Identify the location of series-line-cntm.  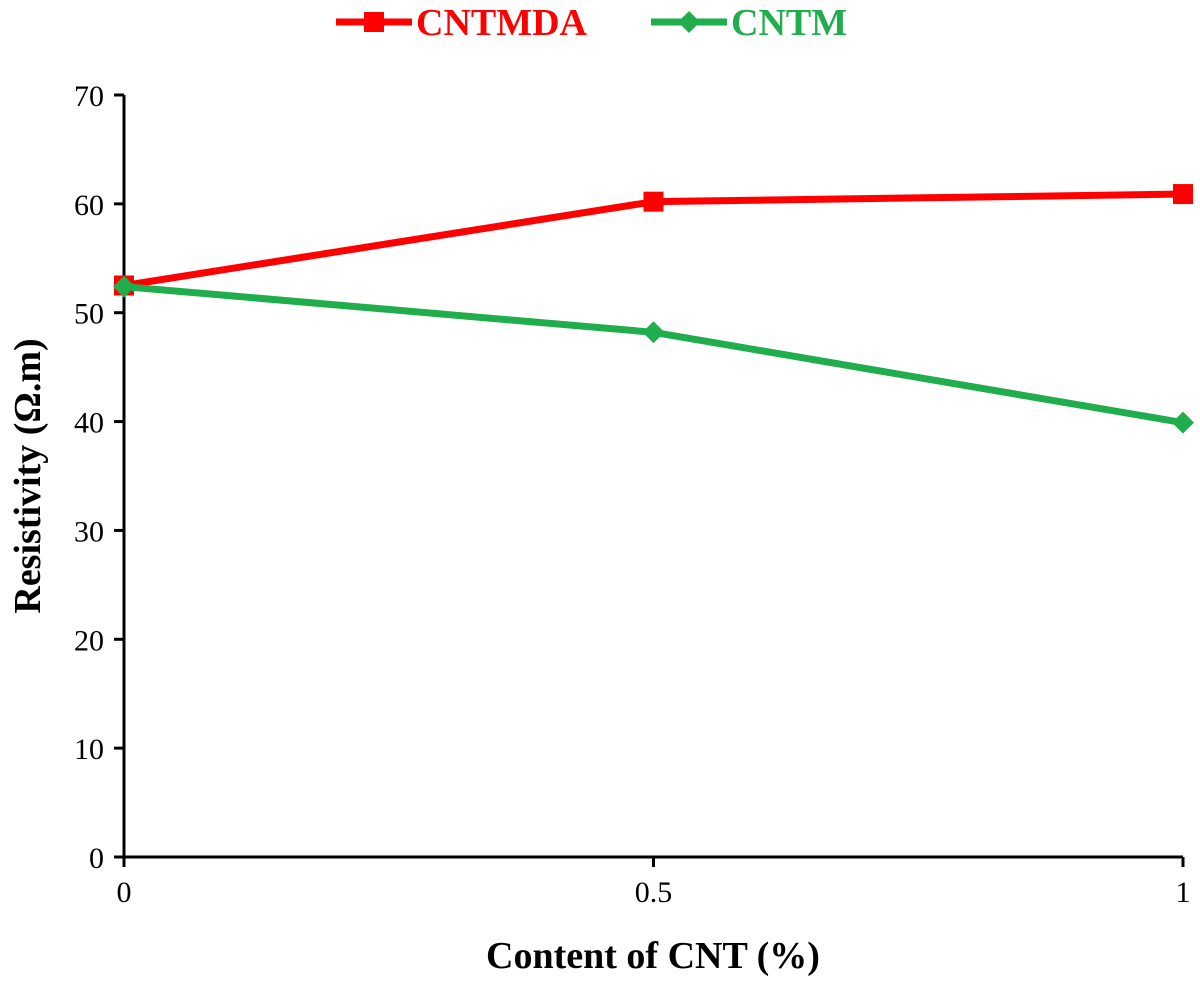
(653, 355).